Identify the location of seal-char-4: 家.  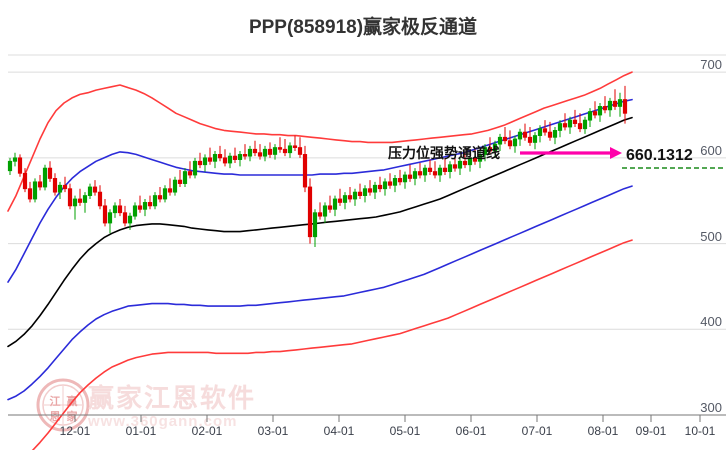
(72, 417).